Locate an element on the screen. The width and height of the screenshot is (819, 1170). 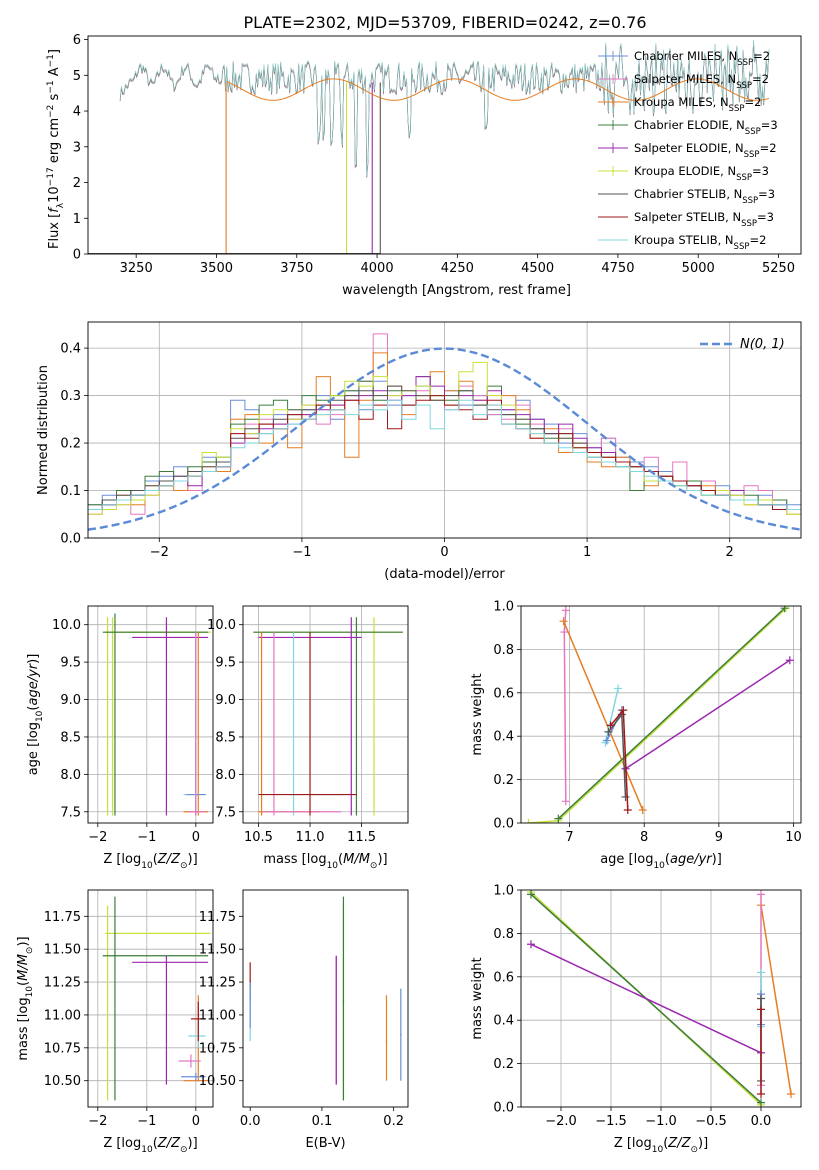
legend-label-main: Kroupa MILES, N is located at coordinates (681, 102).